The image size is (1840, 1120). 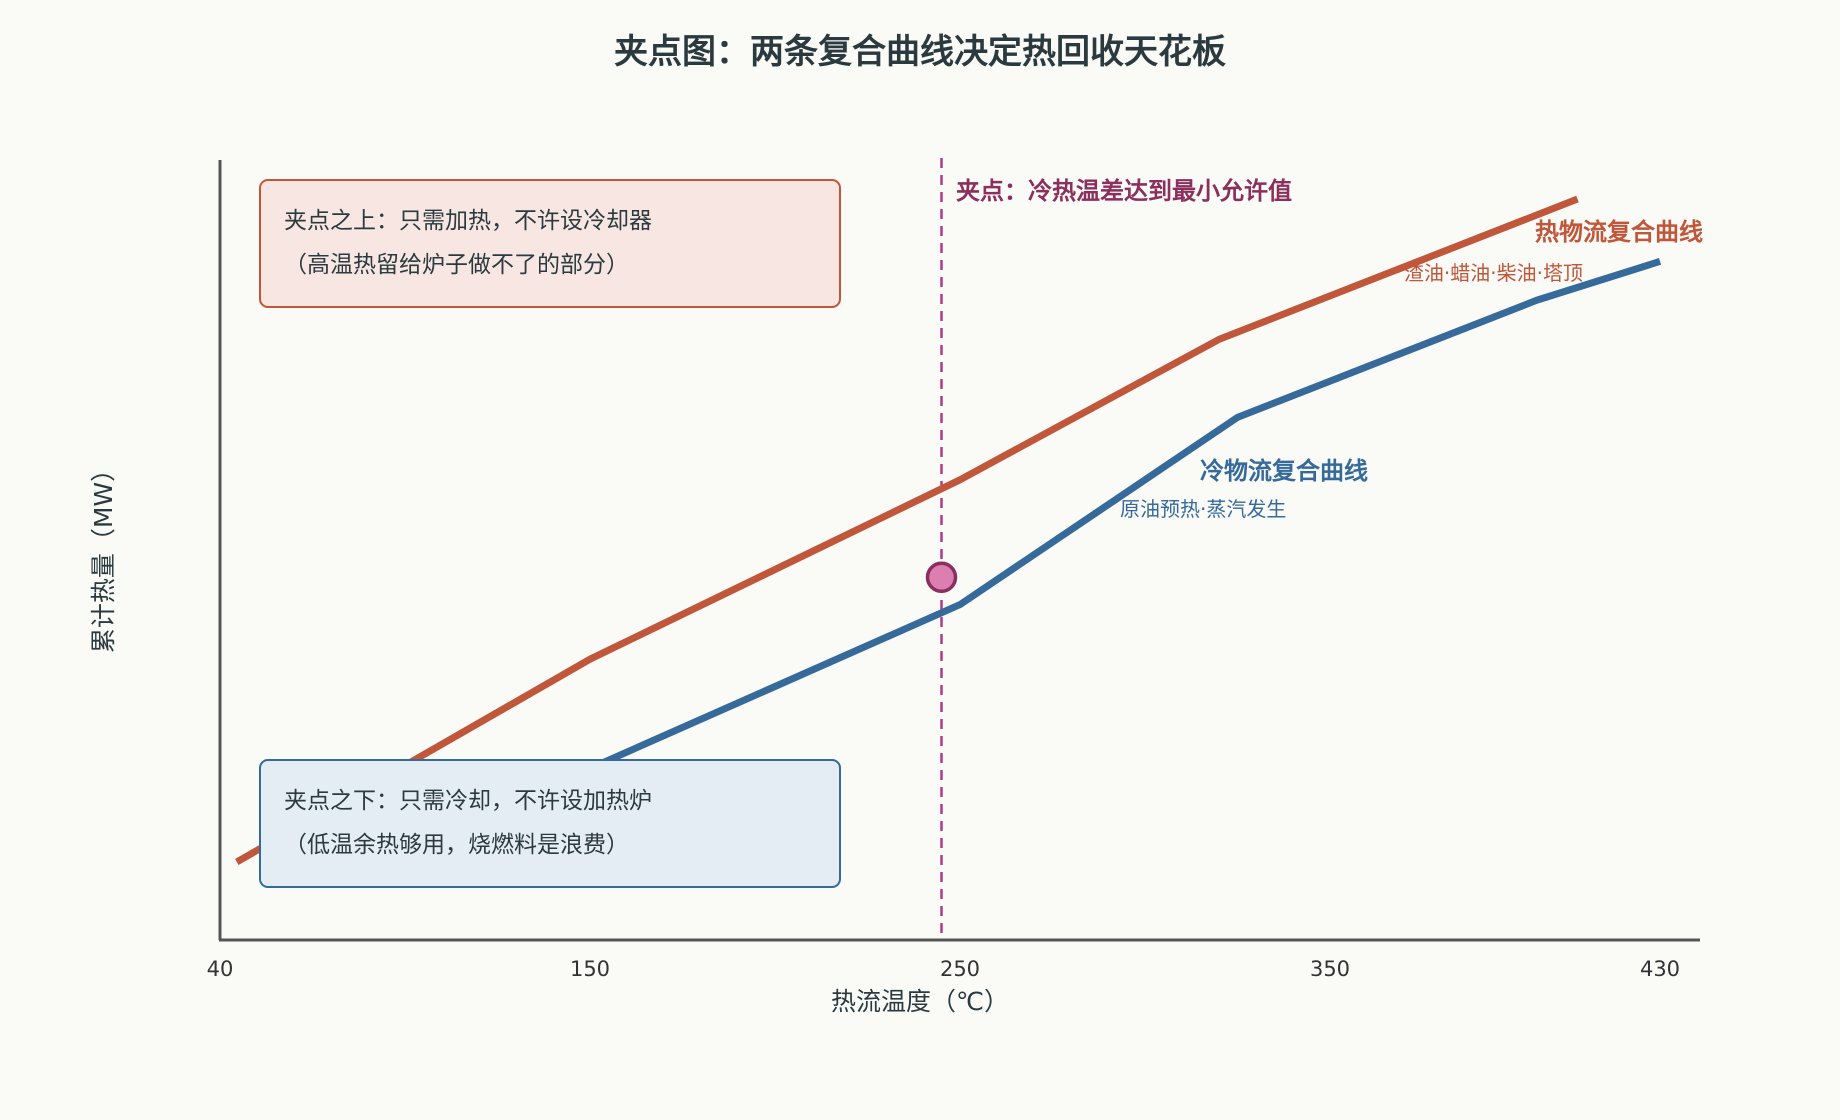 I want to click on x-tick-labels: 40 150 250 350 430, so click(x=943, y=969).